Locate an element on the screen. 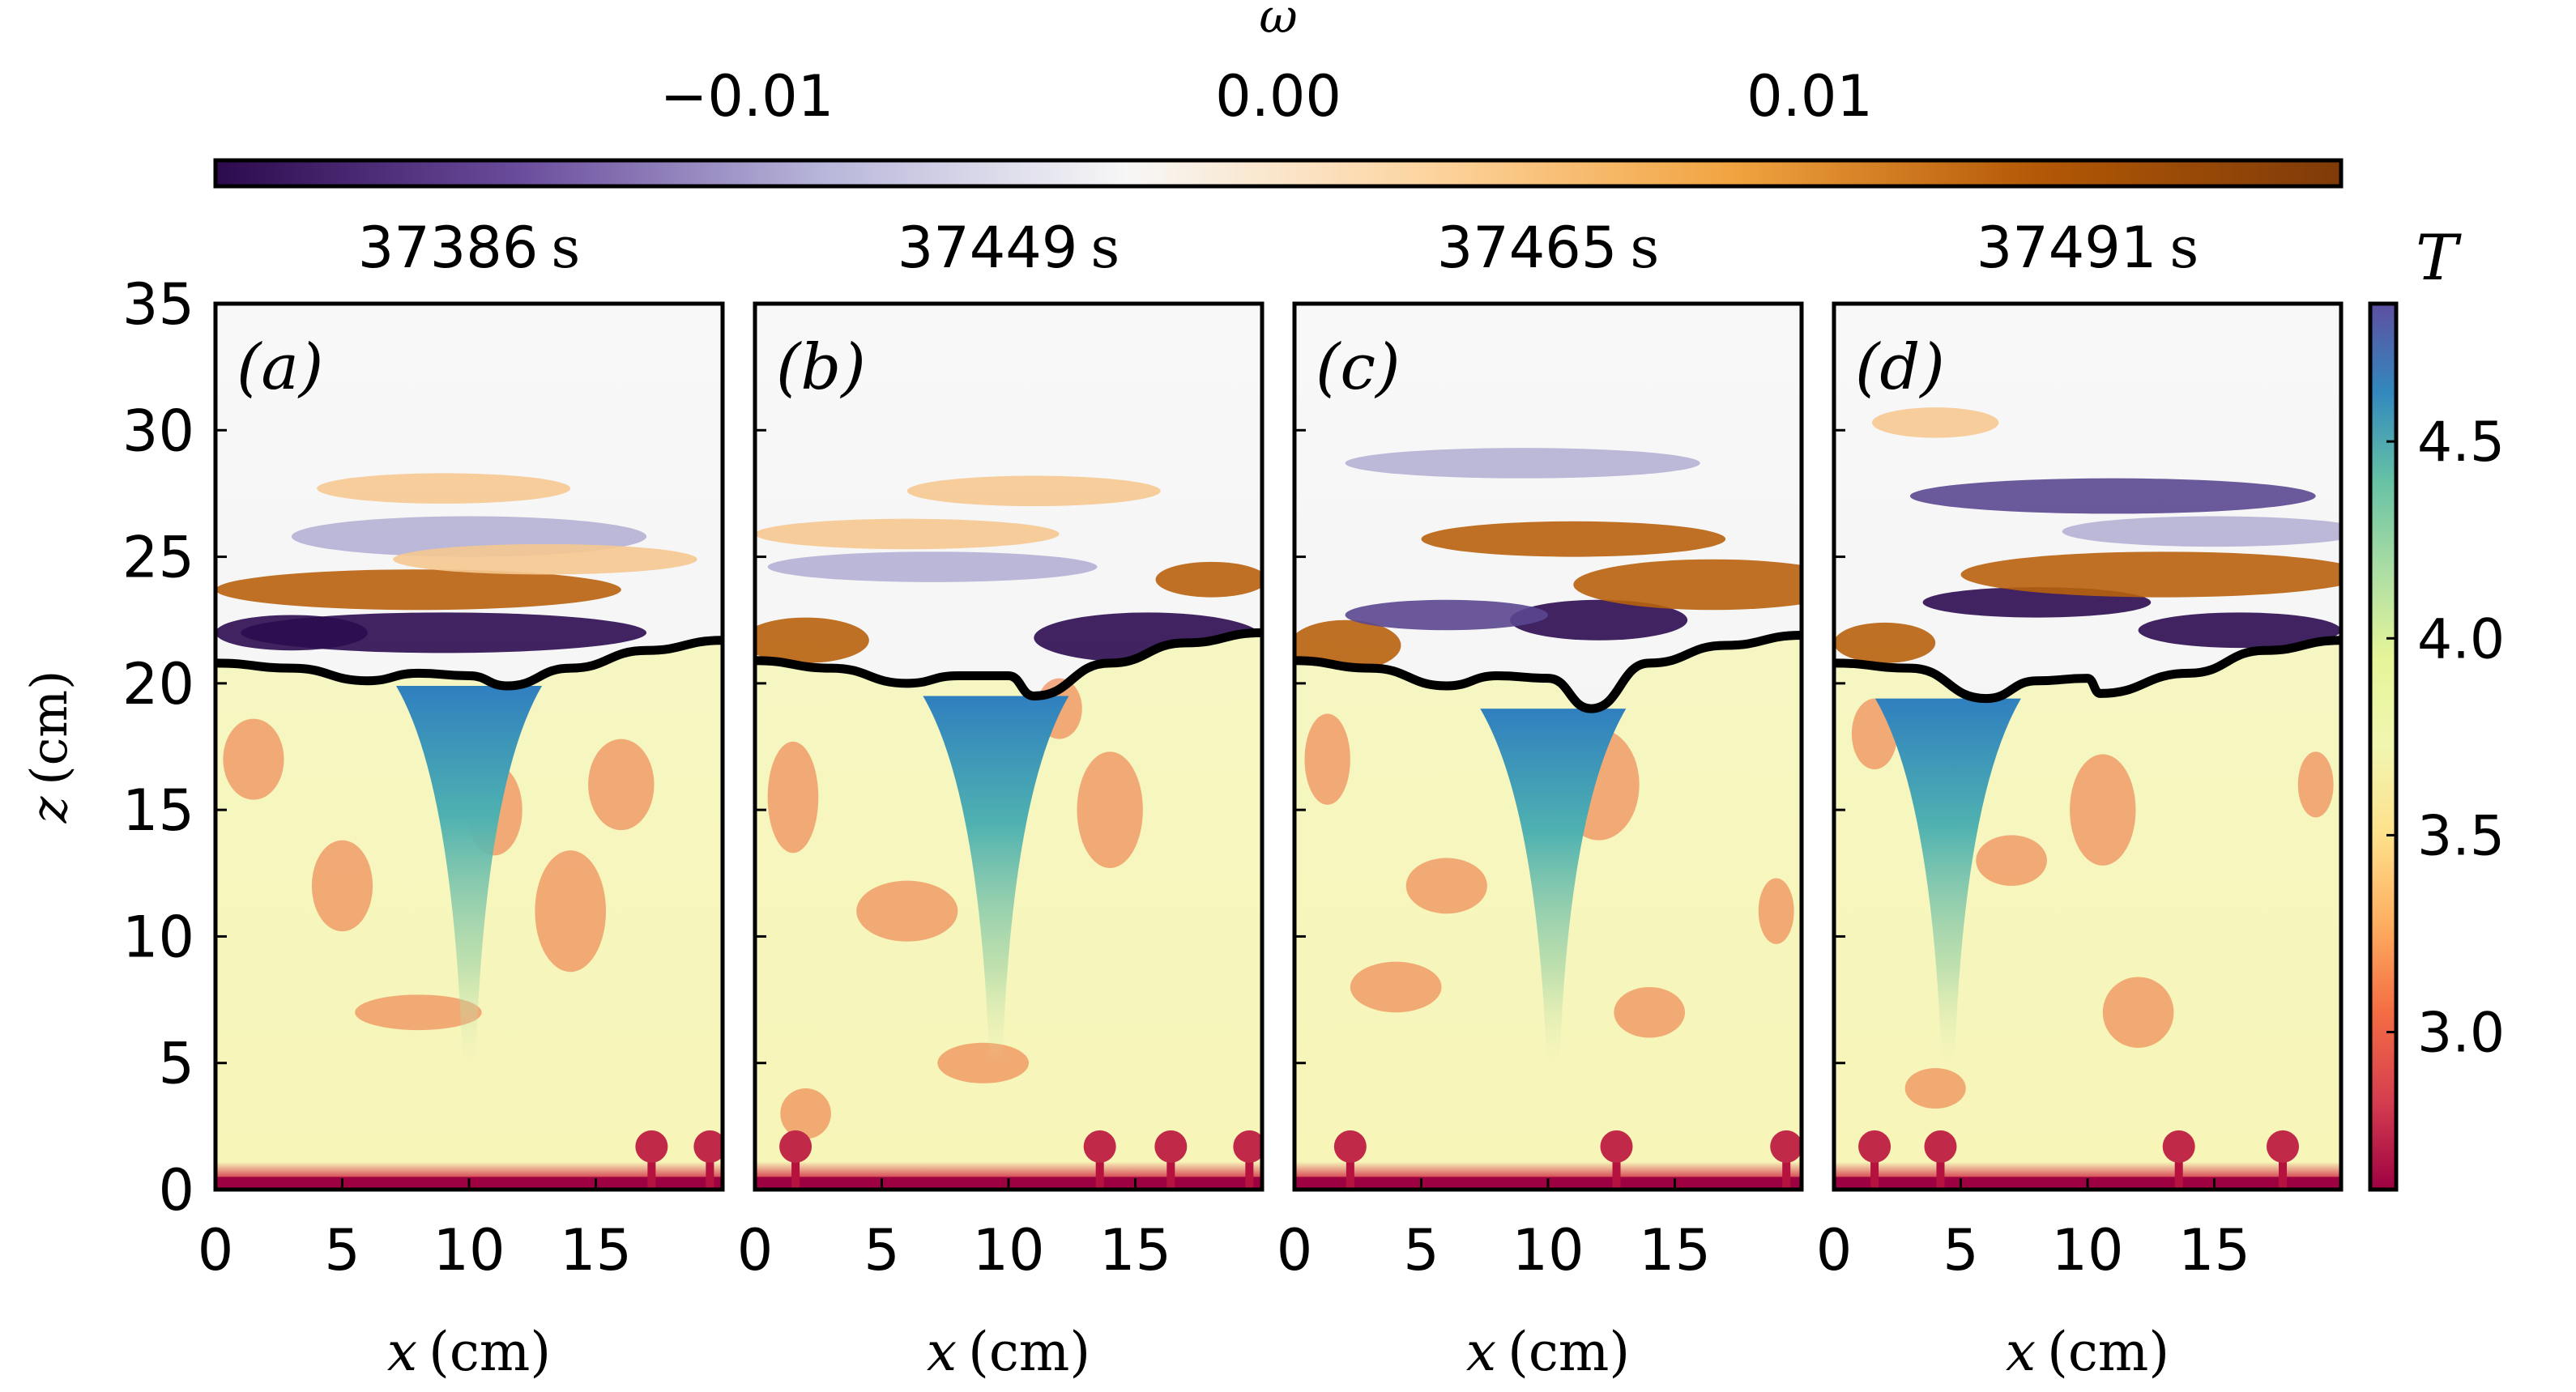  y-axis-unit: (cm) is located at coordinates (49, 727).